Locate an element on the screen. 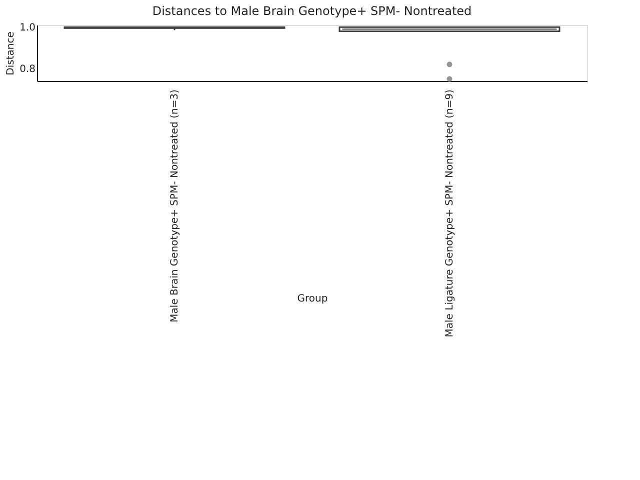  y-axis-title: Distance is located at coordinates (11, 54).